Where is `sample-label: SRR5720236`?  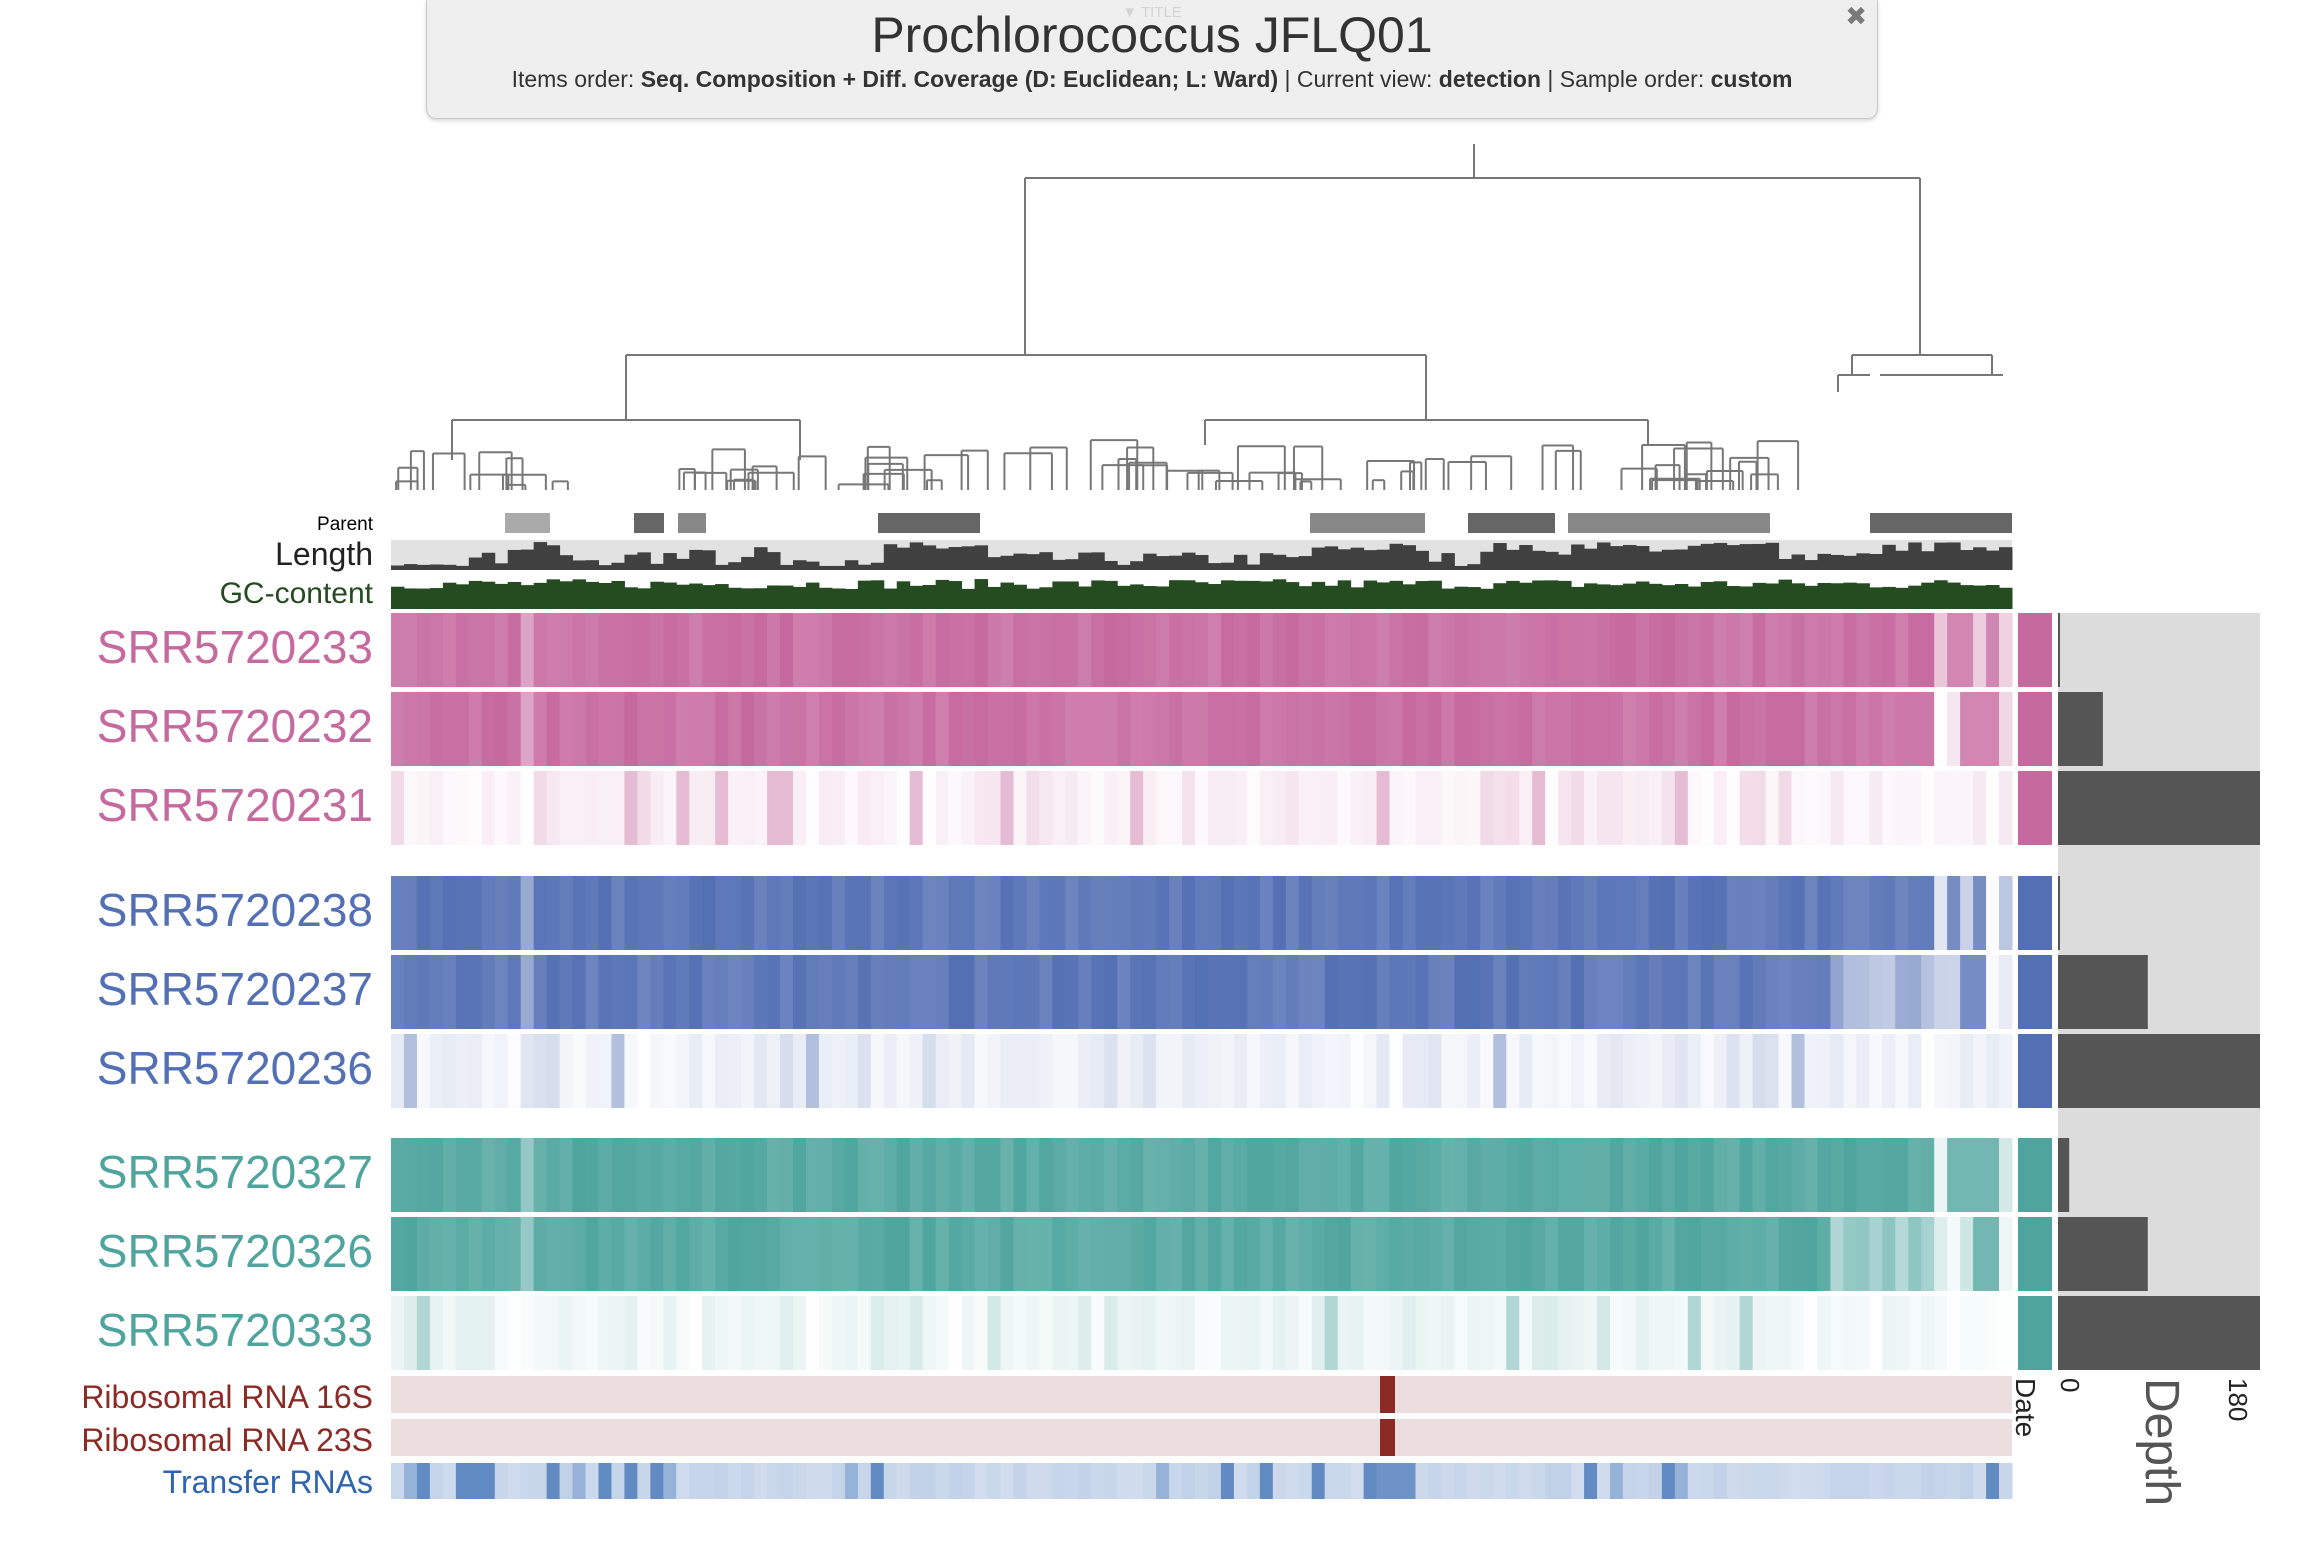
sample-label: SRR5720236 is located at coordinates (235, 1068).